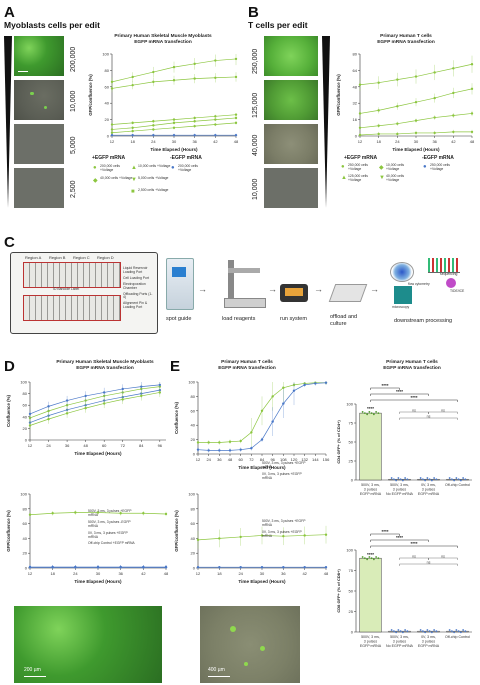 This screenshot has height=685, width=480. Describe the element at coordinates (94, 406) in the screenshot. I see `series-line` at that location.